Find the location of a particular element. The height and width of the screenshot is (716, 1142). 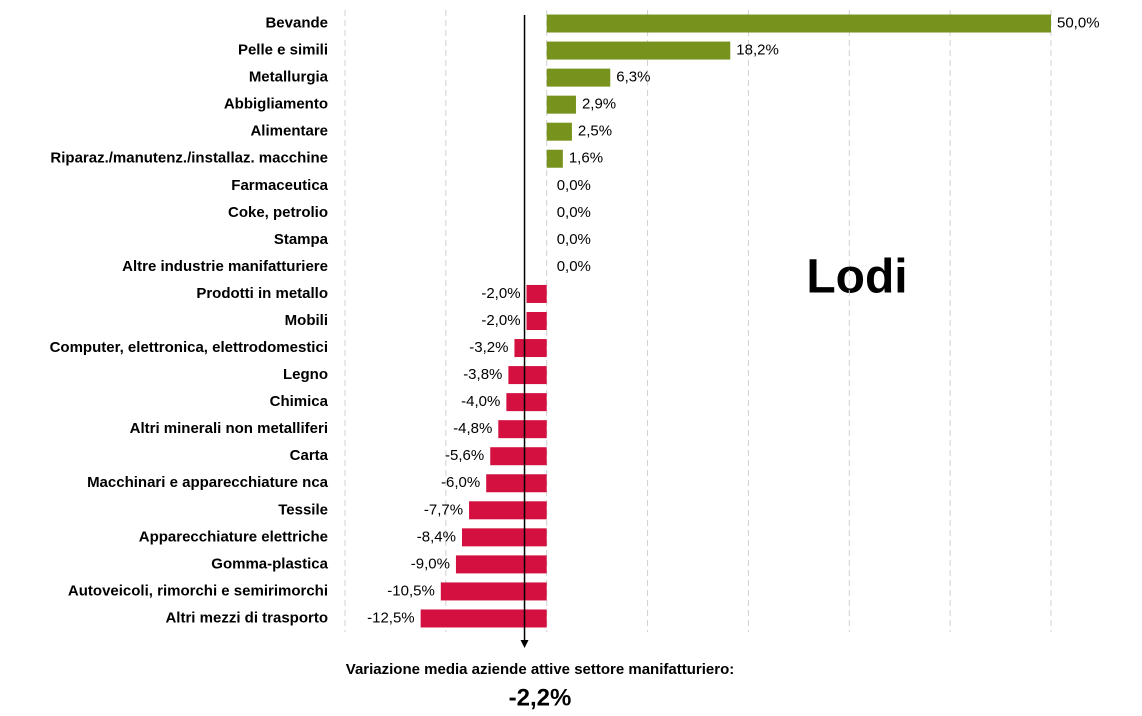

average-arrow is located at coordinates (524, 644).